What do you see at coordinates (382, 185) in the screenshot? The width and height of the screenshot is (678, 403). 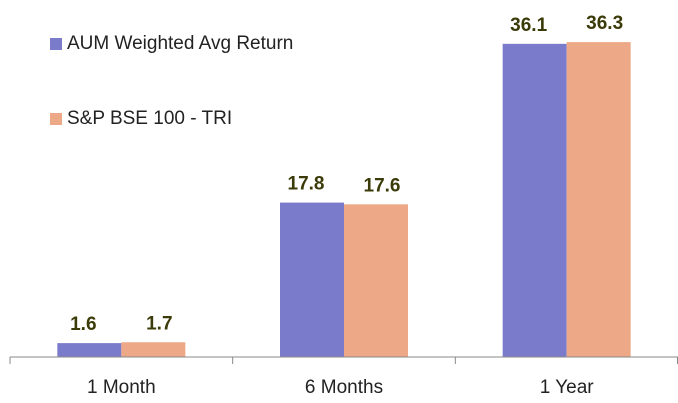 I see `data-label: 17.6` at bounding box center [382, 185].